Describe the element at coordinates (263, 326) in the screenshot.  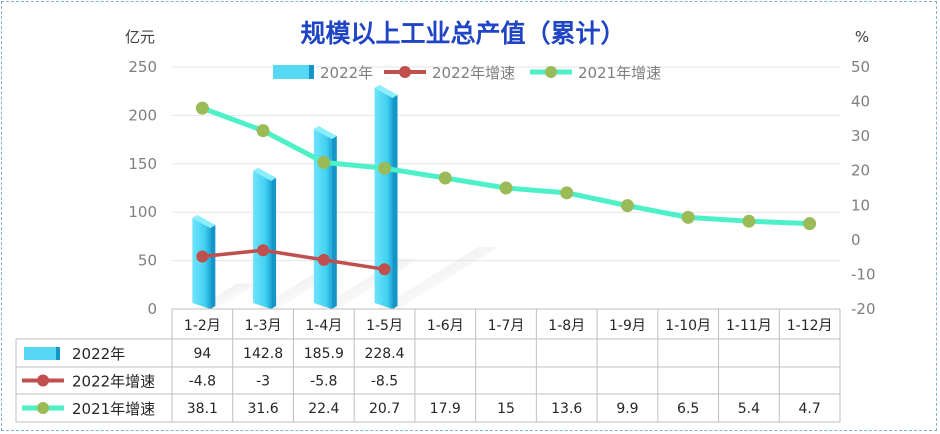
I see `category-label: 1-3月` at that location.